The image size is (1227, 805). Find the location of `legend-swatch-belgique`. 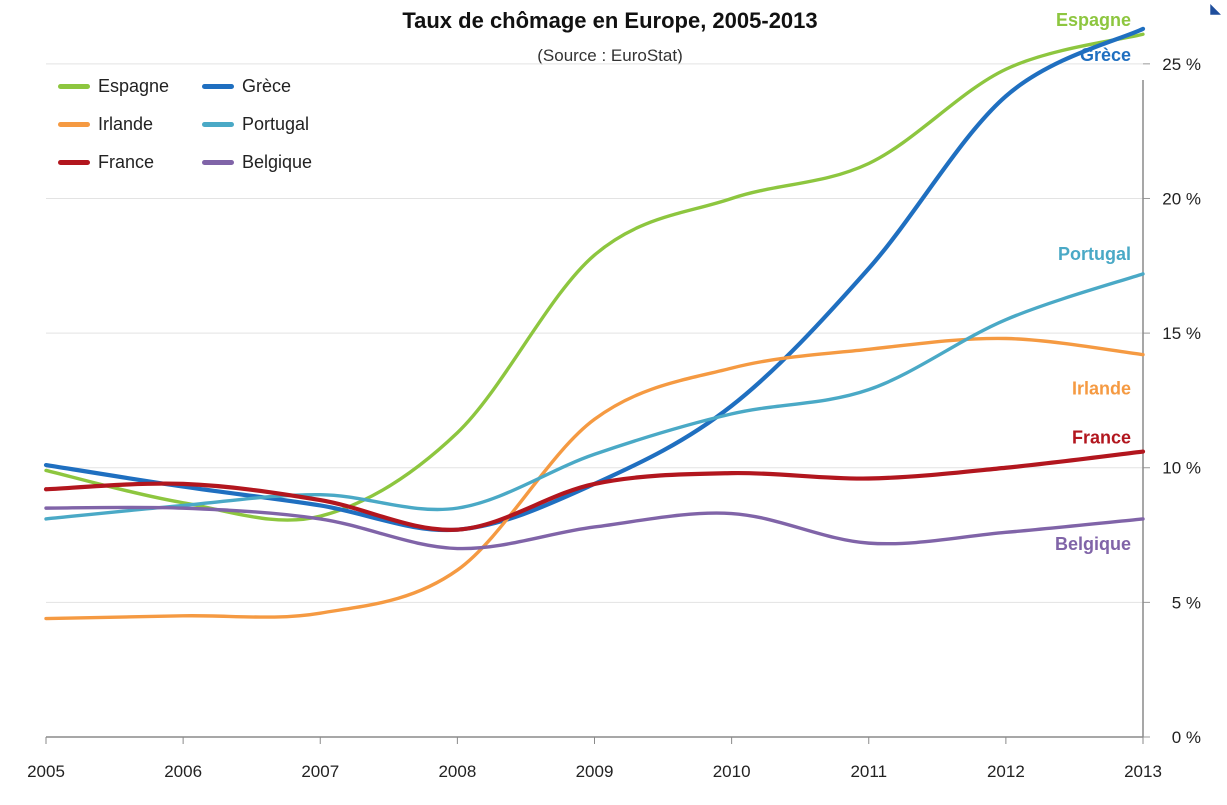

legend-swatch-belgique is located at coordinates (218, 162).